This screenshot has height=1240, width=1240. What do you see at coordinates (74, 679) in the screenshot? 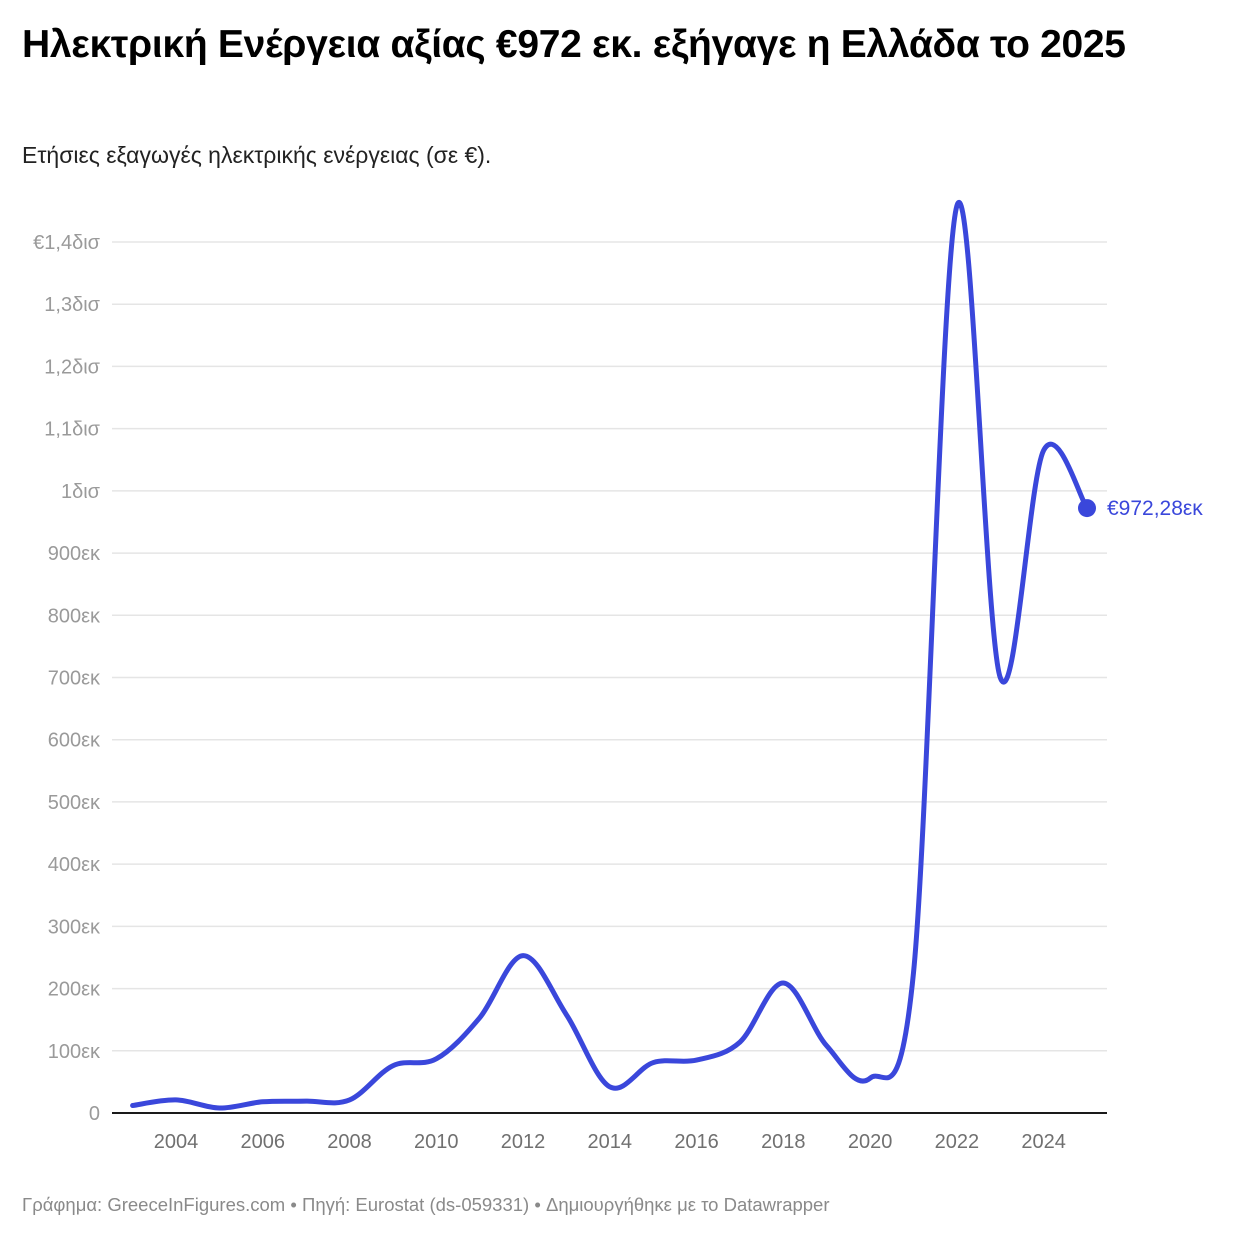
I see `y-tick-label: 700εκ` at bounding box center [74, 679].